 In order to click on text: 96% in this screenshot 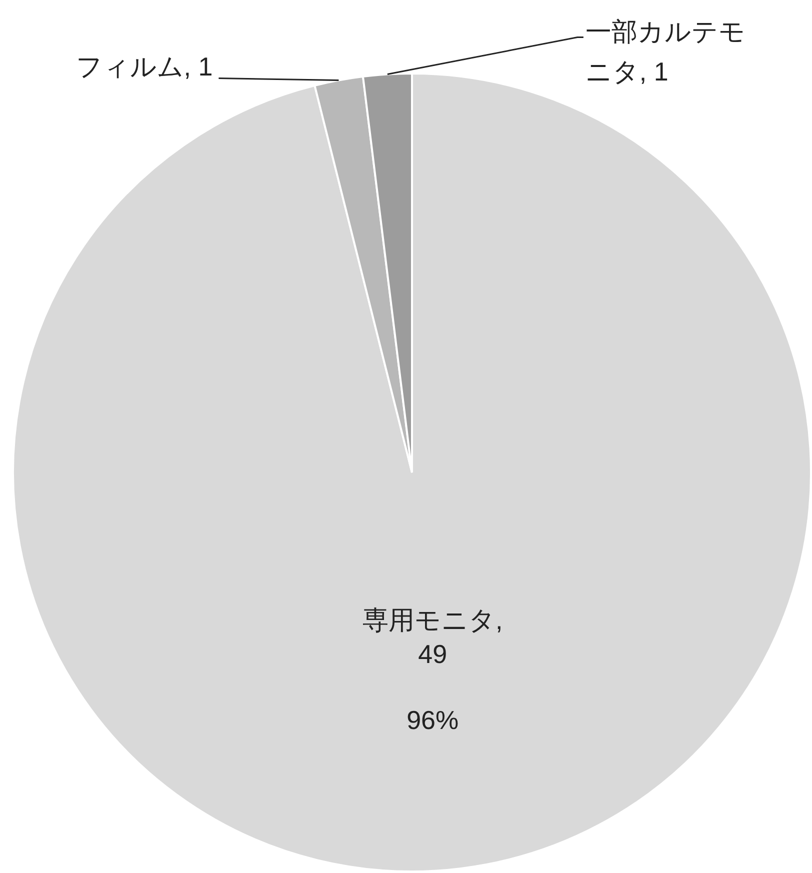, I will do `click(432, 719)`.